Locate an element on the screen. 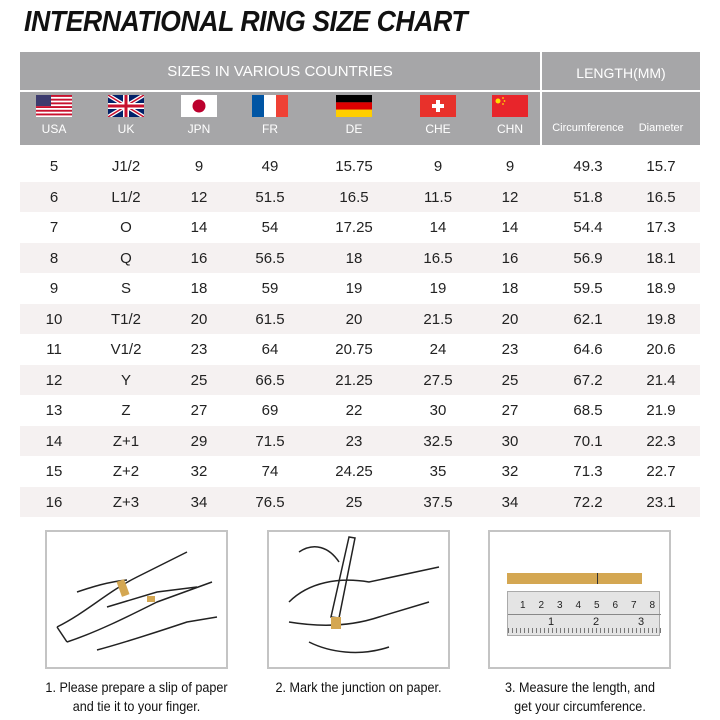 The height and width of the screenshot is (720, 720). table-cell: 18.9 is located at coordinates (661, 288).